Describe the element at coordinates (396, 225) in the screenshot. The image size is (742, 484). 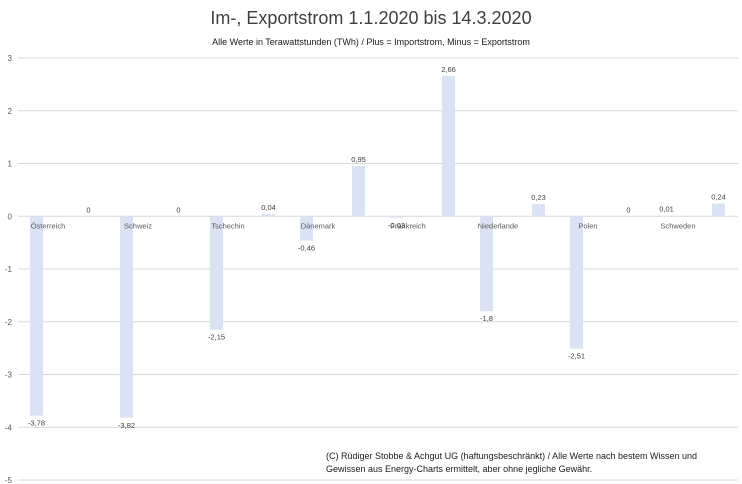
I see `data-label: -0,03` at that location.